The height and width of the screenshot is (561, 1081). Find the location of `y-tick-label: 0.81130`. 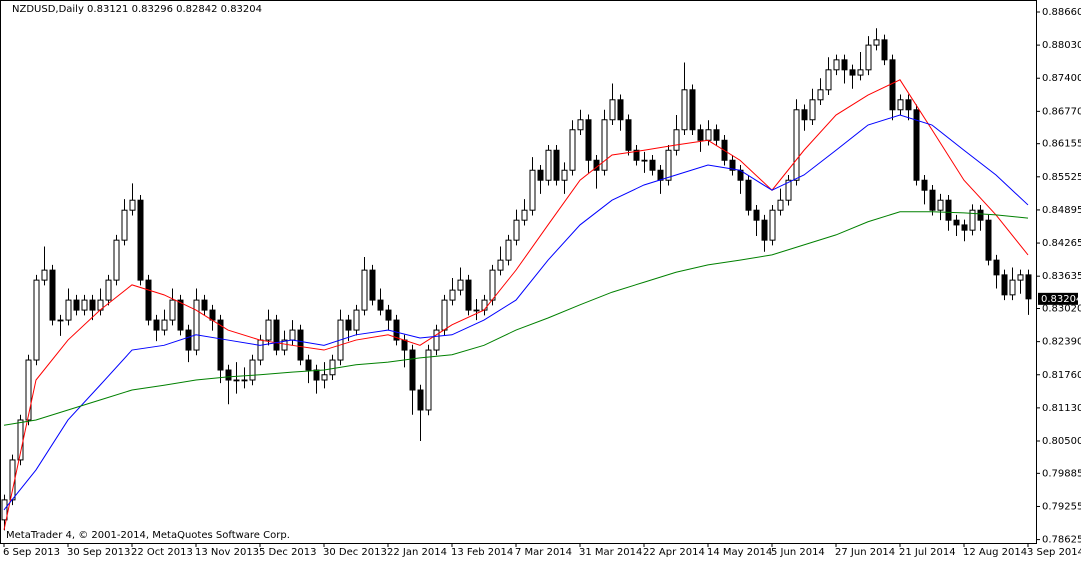

y-tick-label: 0.81130 is located at coordinates (1061, 408).